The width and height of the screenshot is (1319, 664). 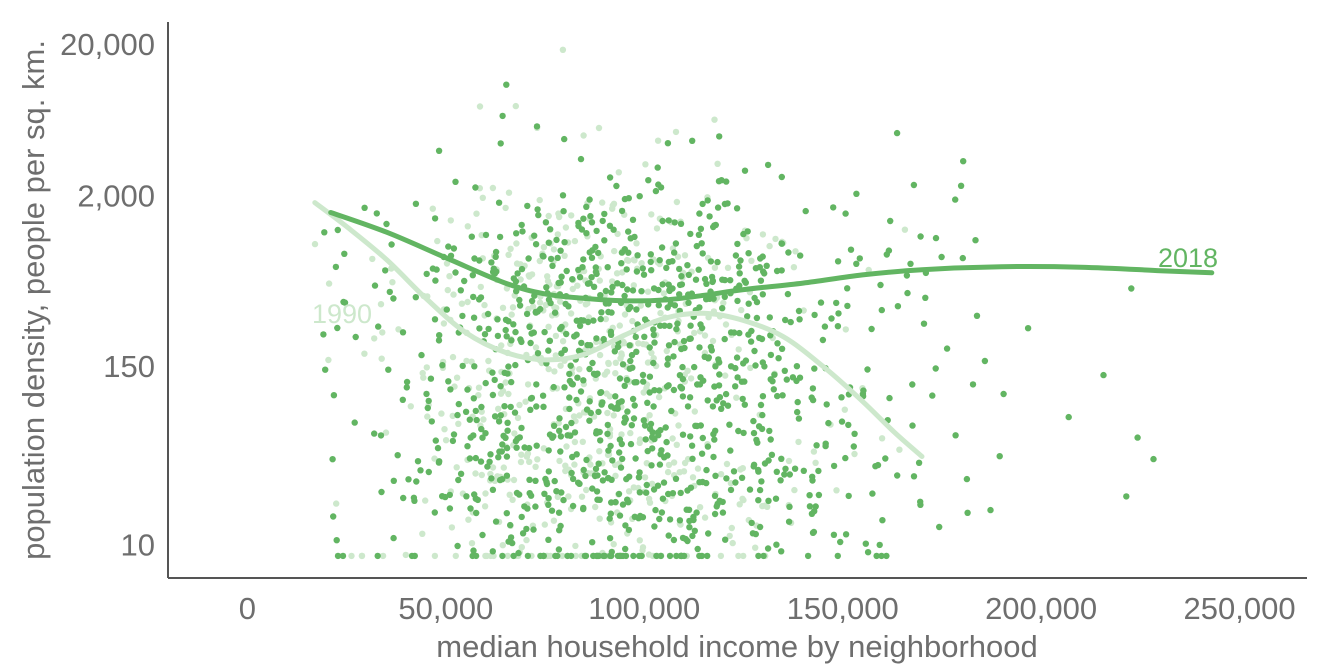 What do you see at coordinates (107, 294) in the screenshot?
I see `y-axis-ticks: 10 150 2,000 20,000` at bounding box center [107, 294].